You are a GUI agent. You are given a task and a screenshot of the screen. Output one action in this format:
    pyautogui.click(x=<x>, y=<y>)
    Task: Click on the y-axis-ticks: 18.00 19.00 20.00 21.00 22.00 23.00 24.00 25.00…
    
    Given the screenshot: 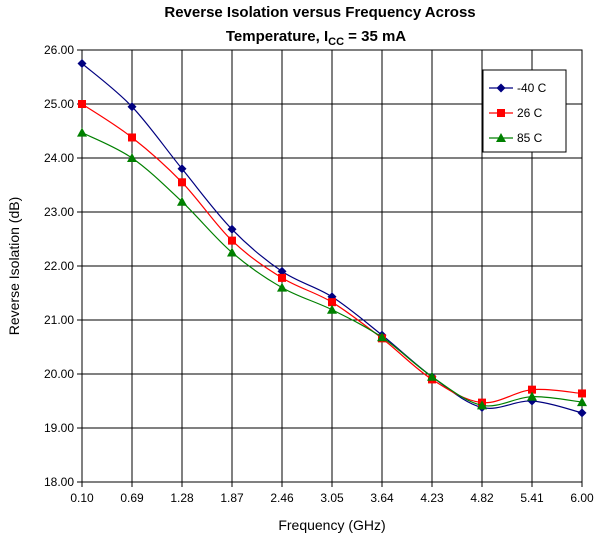 What is the action you would take?
    pyautogui.click(x=63, y=266)
    